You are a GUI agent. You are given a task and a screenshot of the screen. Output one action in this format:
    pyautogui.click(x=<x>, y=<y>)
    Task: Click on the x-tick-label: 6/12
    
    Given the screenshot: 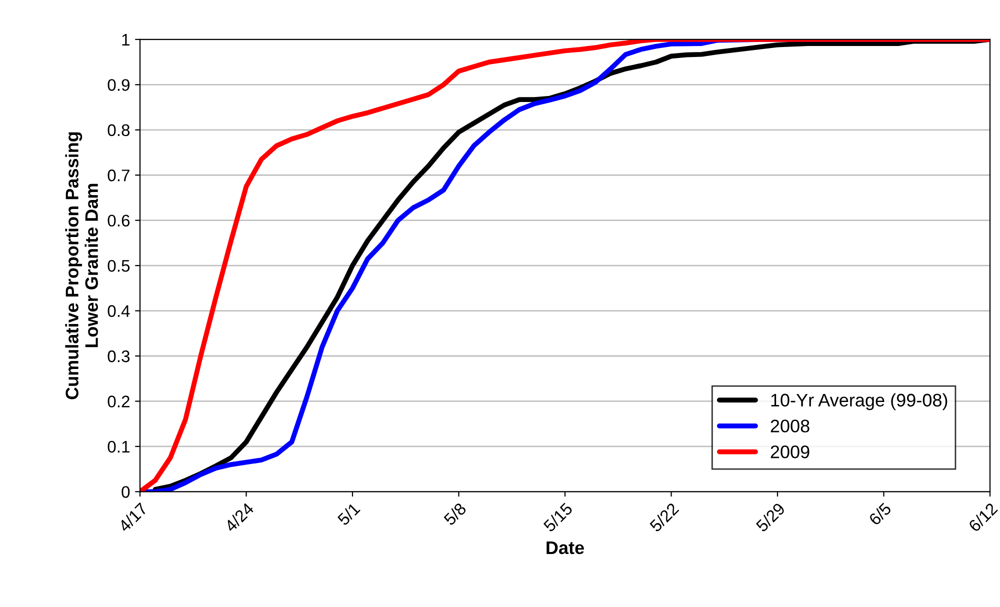 What is the action you would take?
    pyautogui.click(x=983, y=517)
    